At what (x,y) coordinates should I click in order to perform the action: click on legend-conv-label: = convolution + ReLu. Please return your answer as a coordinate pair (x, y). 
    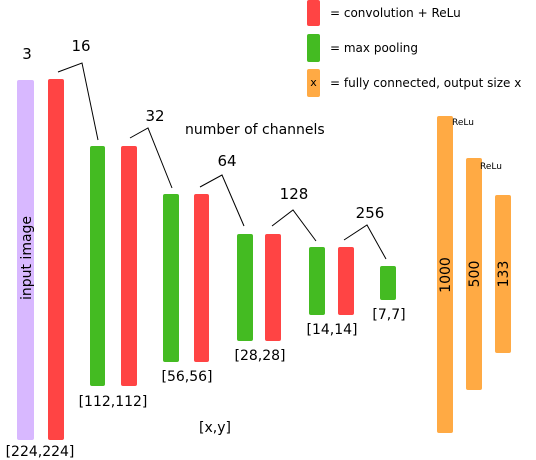
    Looking at the image, I should click on (395, 13).